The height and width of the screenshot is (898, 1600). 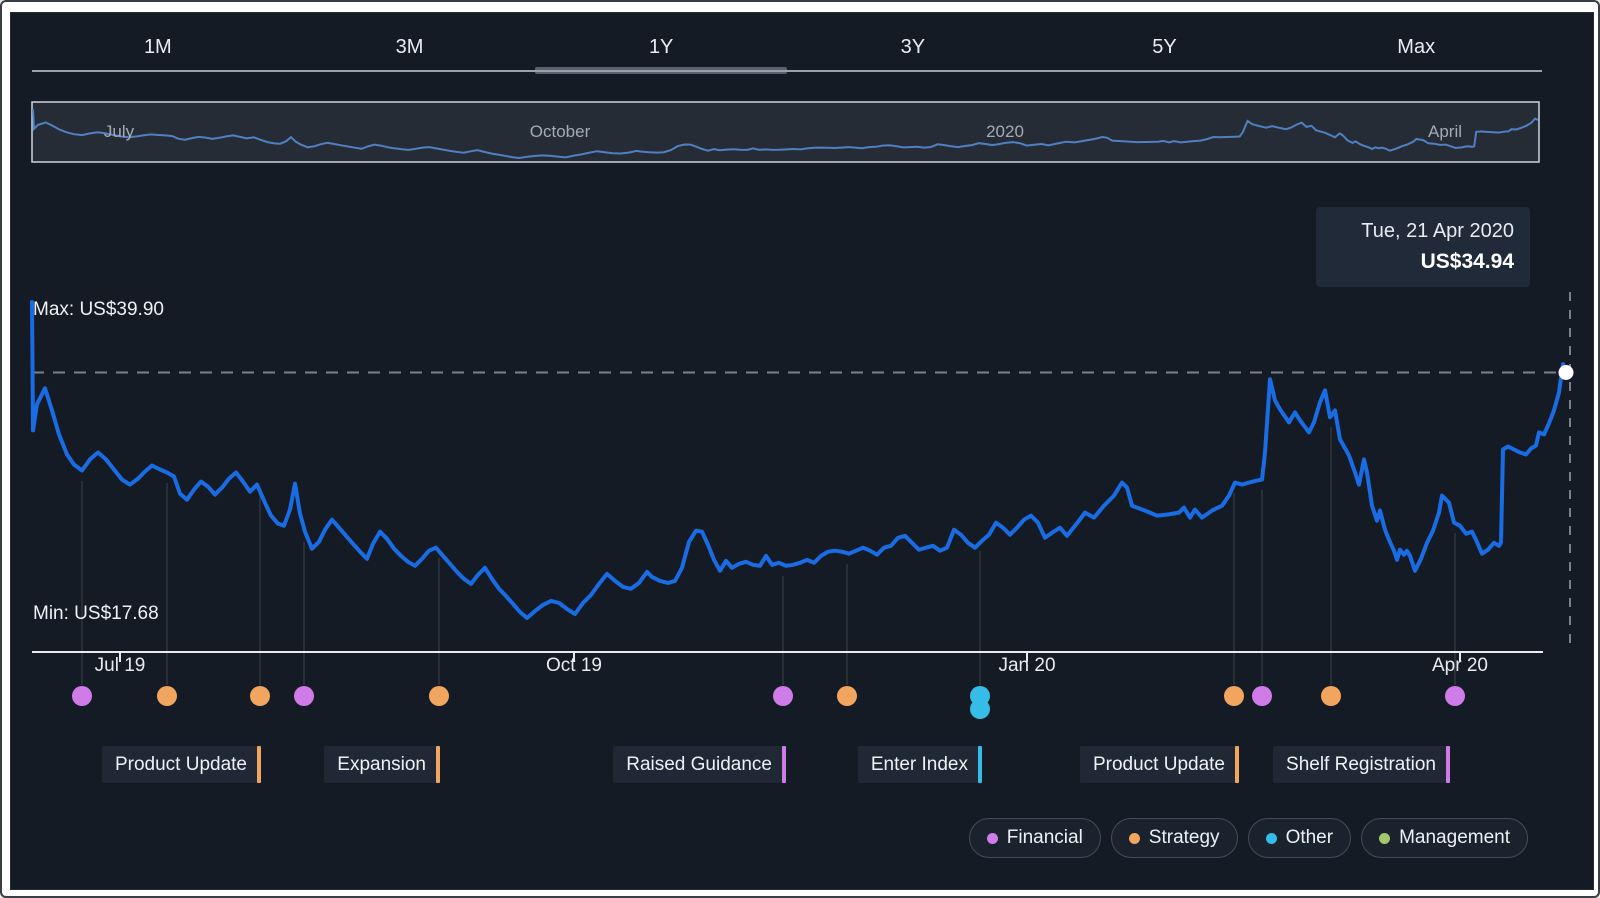 I want to click on latest-point-dot, so click(x=1566, y=372).